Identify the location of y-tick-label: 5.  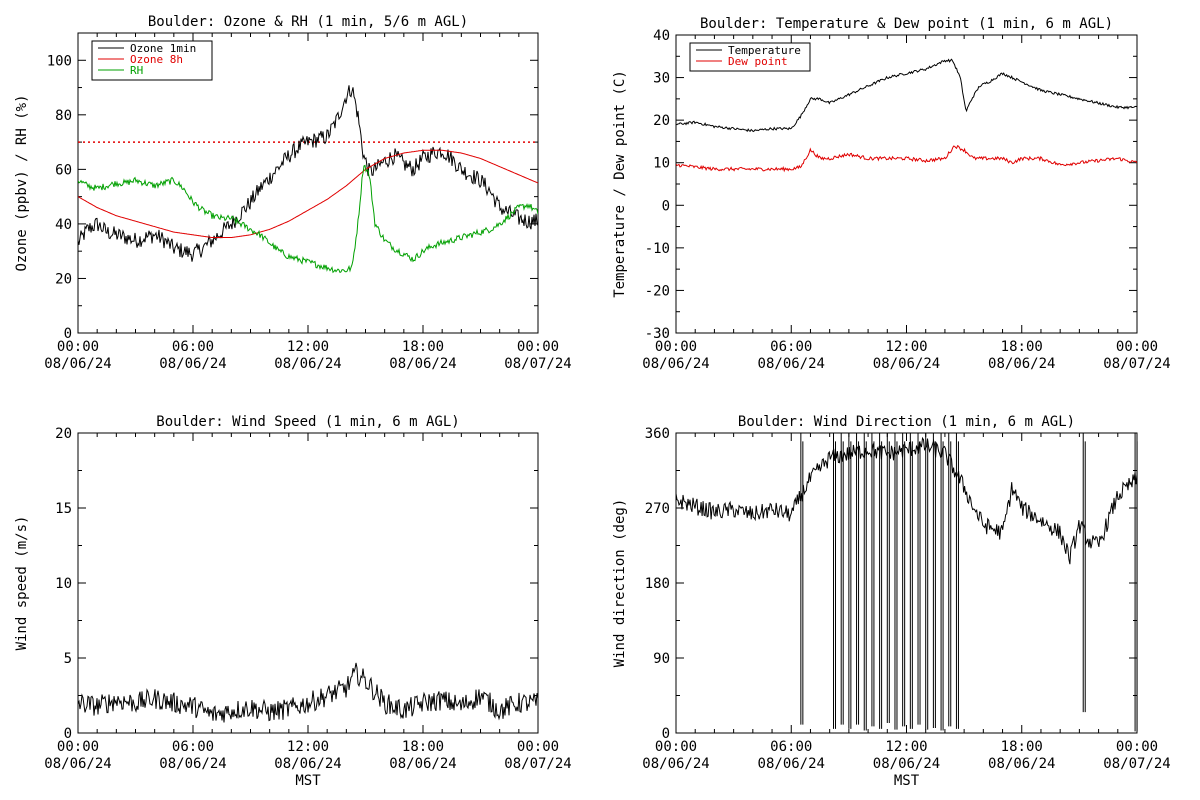
(68, 659).